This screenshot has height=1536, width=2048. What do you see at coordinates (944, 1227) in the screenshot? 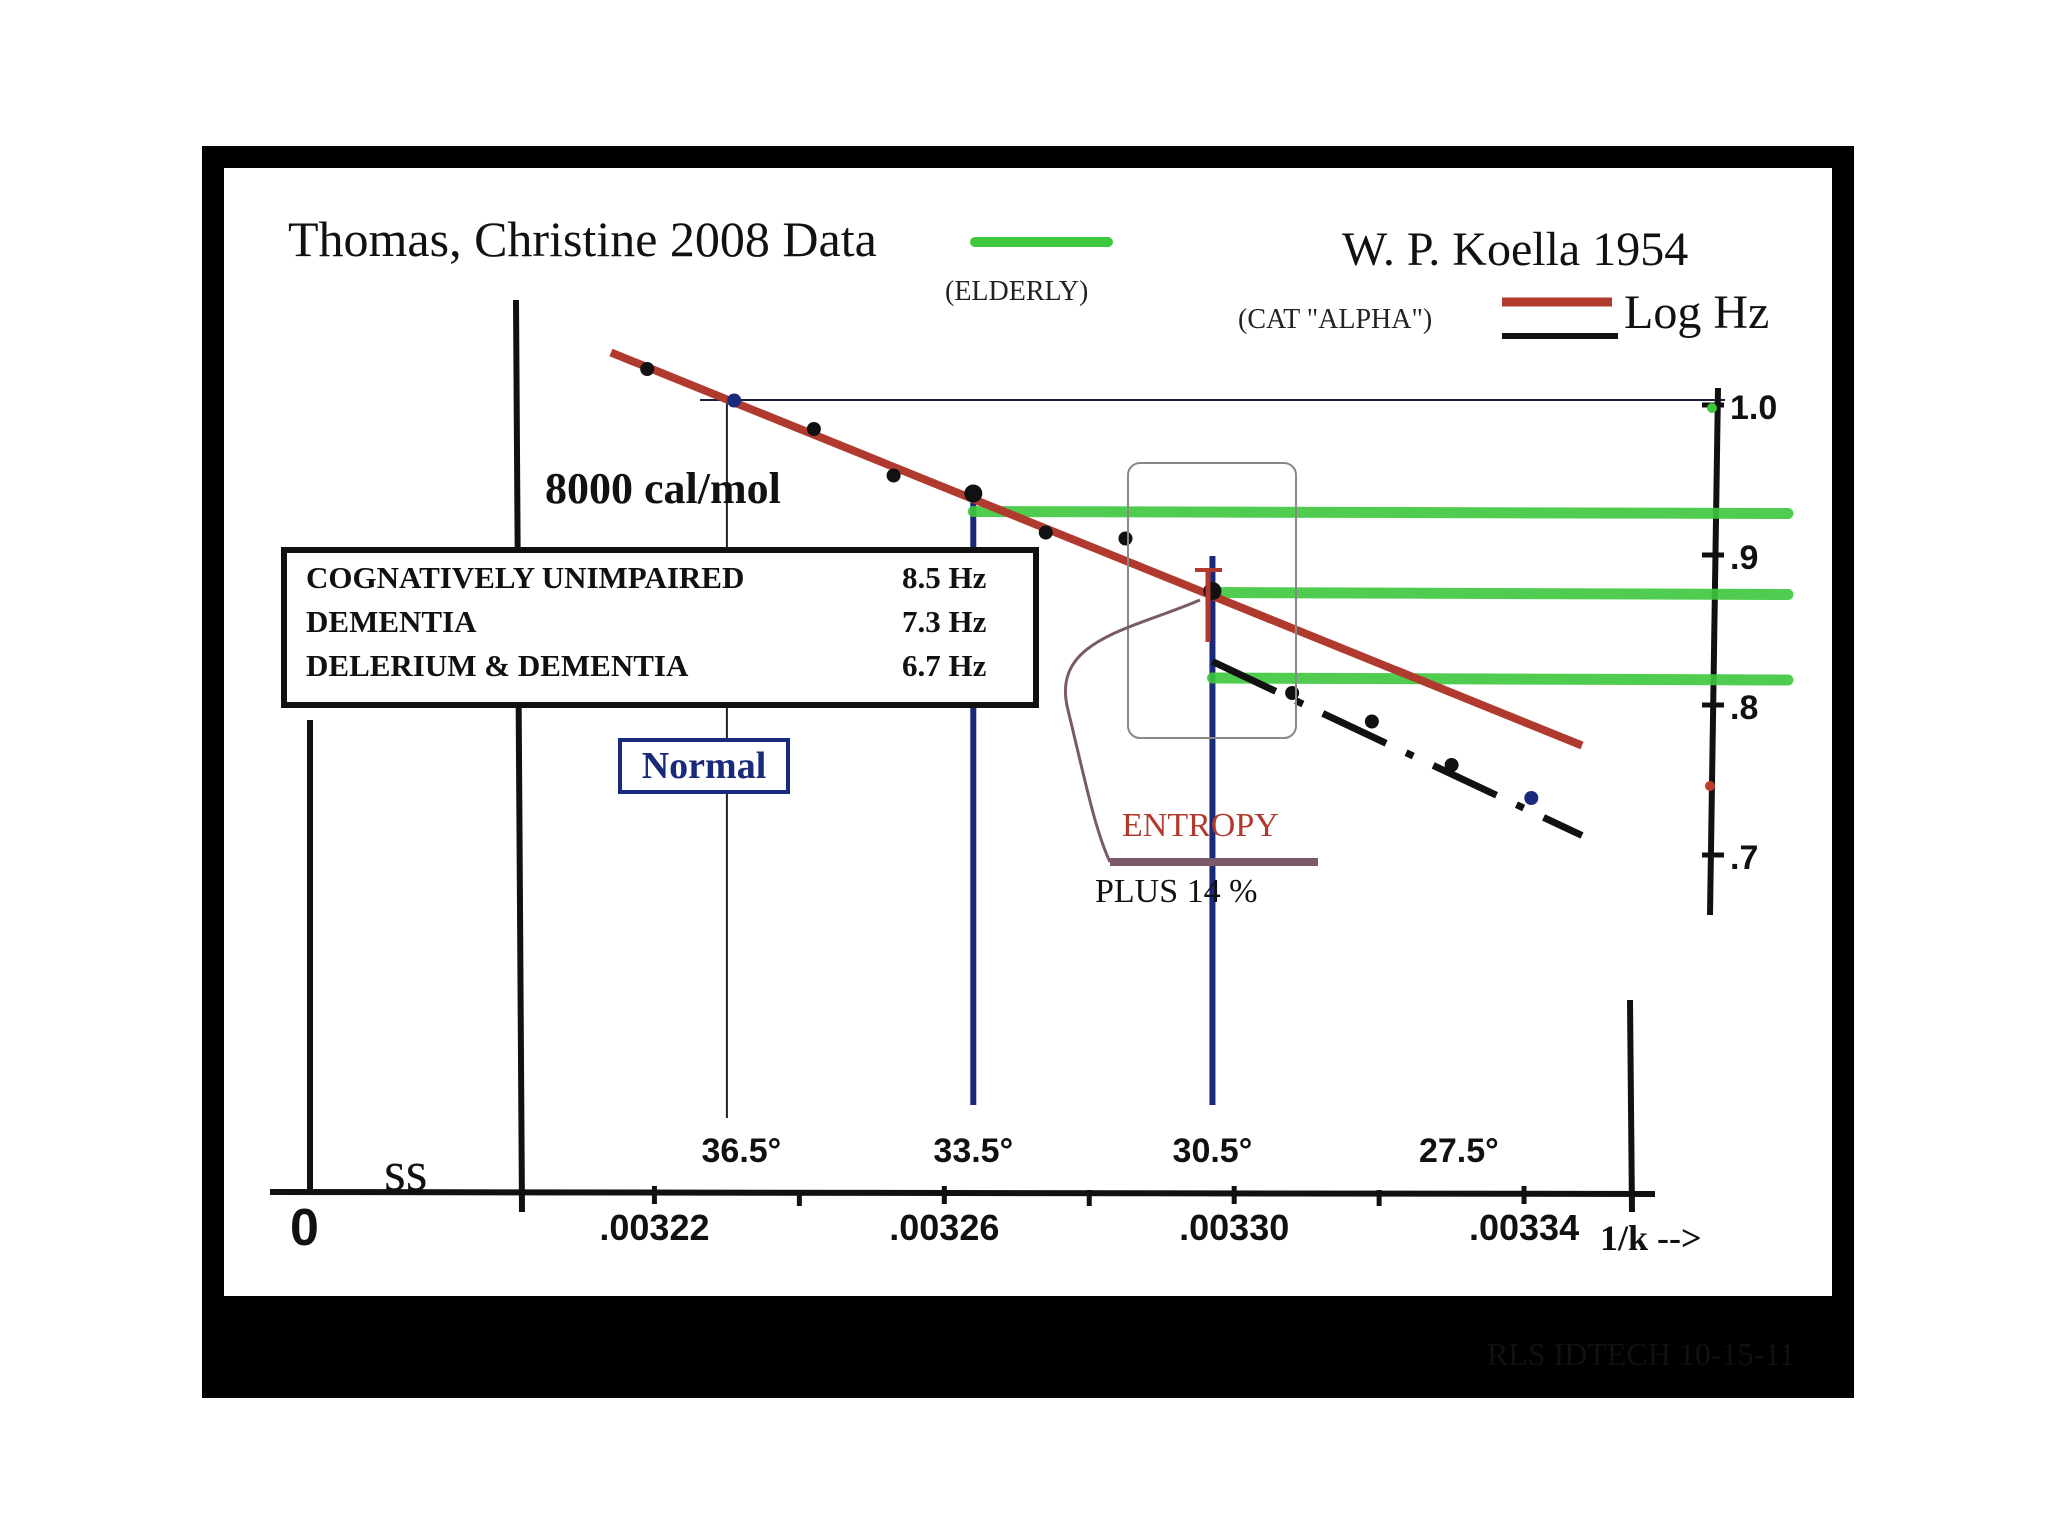
I see `x-tick-label: .00326` at bounding box center [944, 1227].